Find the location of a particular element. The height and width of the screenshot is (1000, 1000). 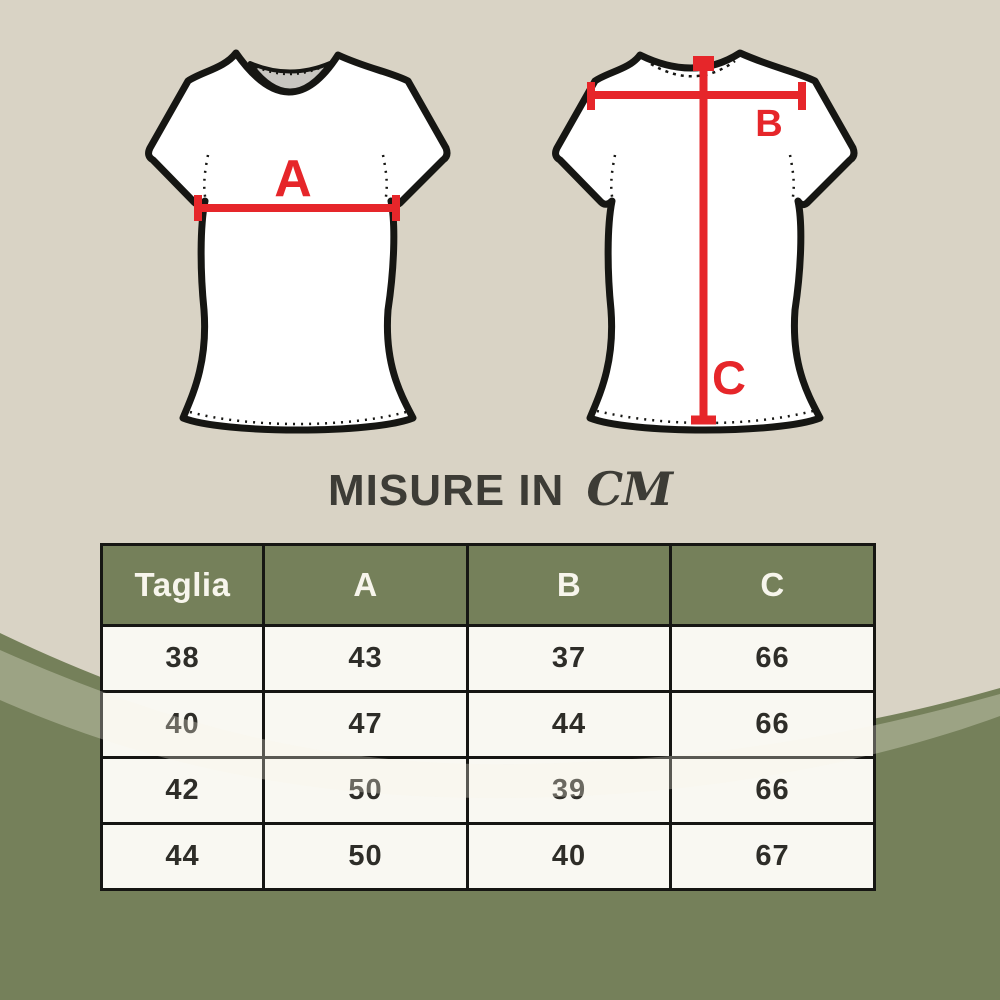

header-cell-taglia: Taglia is located at coordinates (182, 585).